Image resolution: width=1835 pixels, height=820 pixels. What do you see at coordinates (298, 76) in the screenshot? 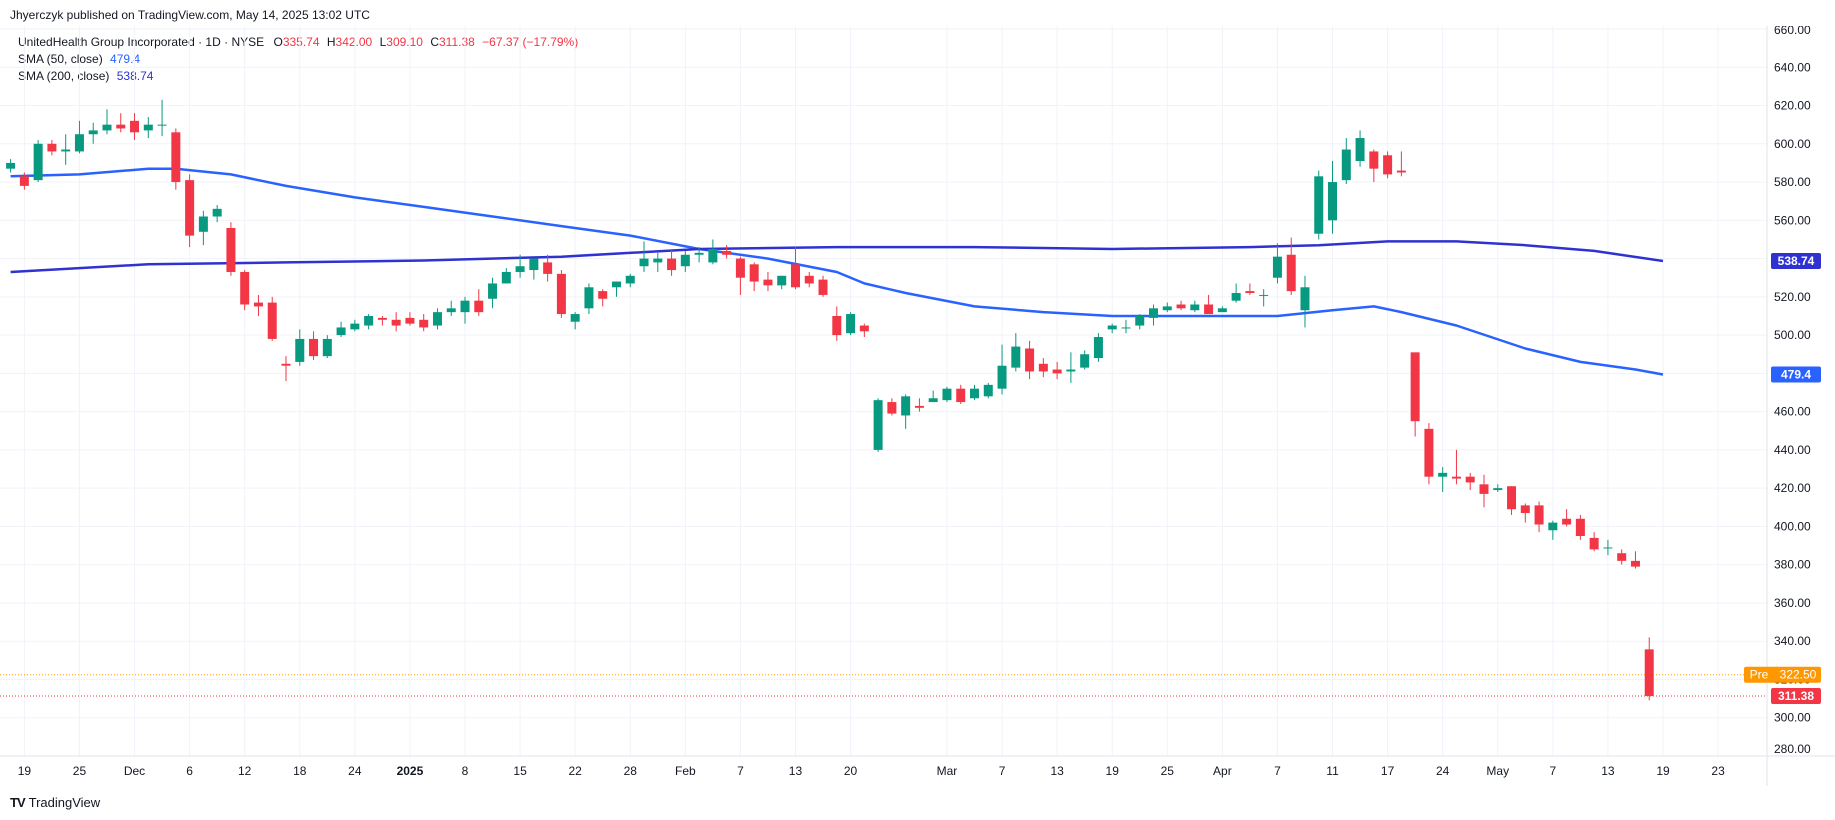
I see `legend-sma200-row: SMA (200, close) 538.74` at bounding box center [298, 76].